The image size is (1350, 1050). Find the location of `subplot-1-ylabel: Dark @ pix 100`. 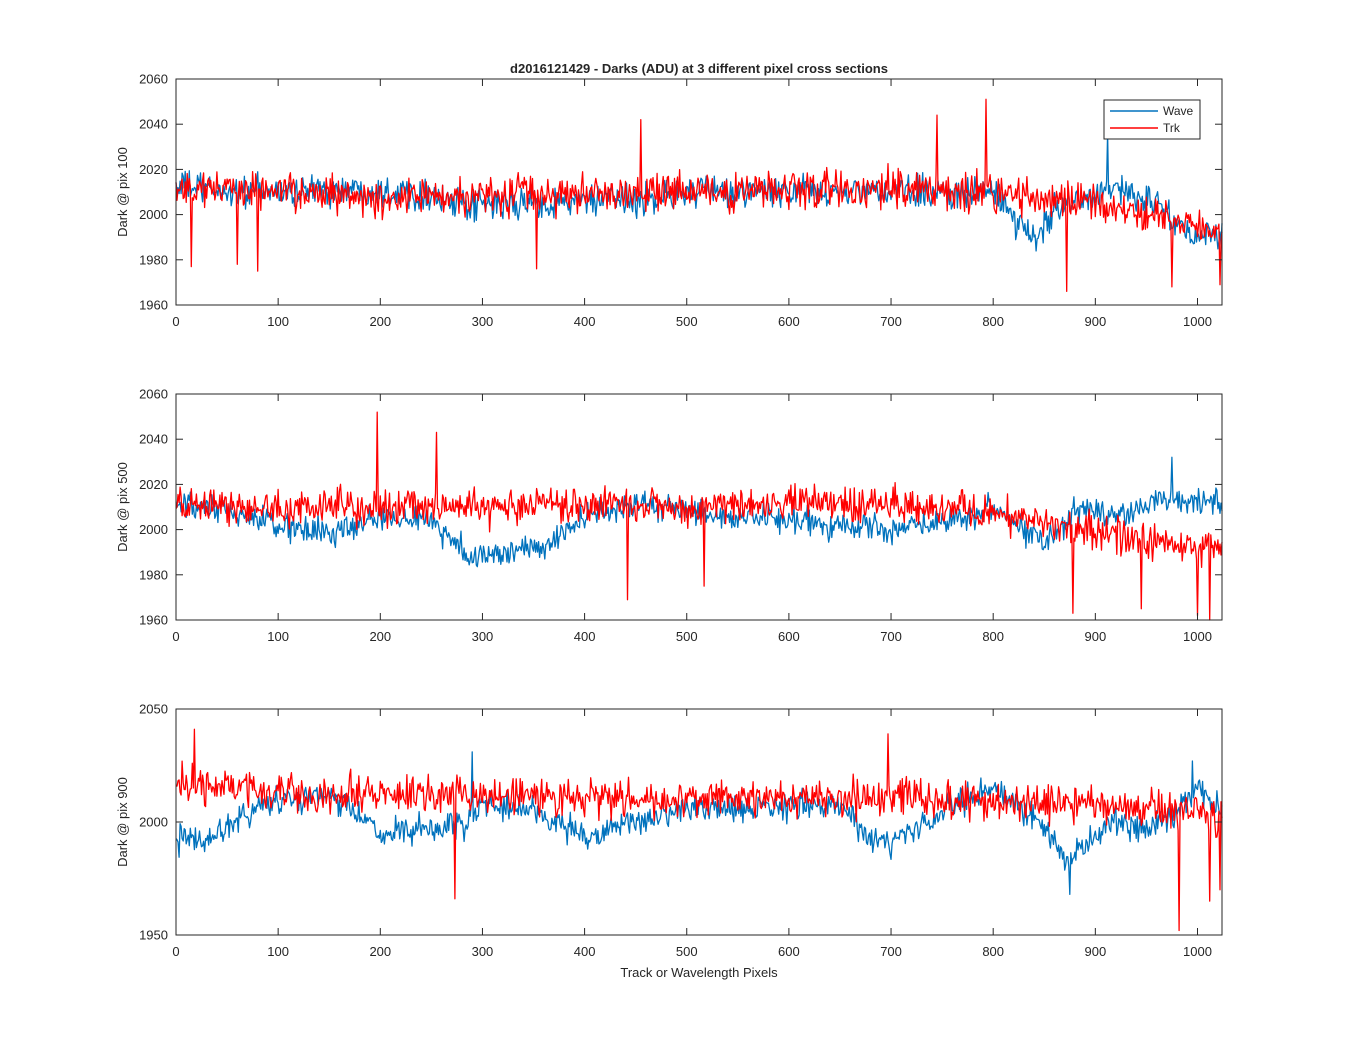

subplot-1-ylabel: Dark @ pix 100 is located at coordinates (122, 192).